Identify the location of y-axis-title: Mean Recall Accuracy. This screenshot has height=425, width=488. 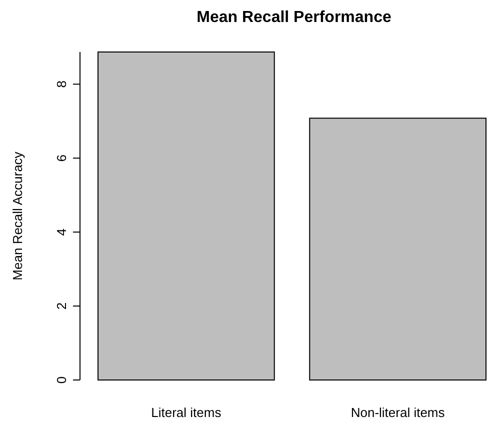
(17, 215).